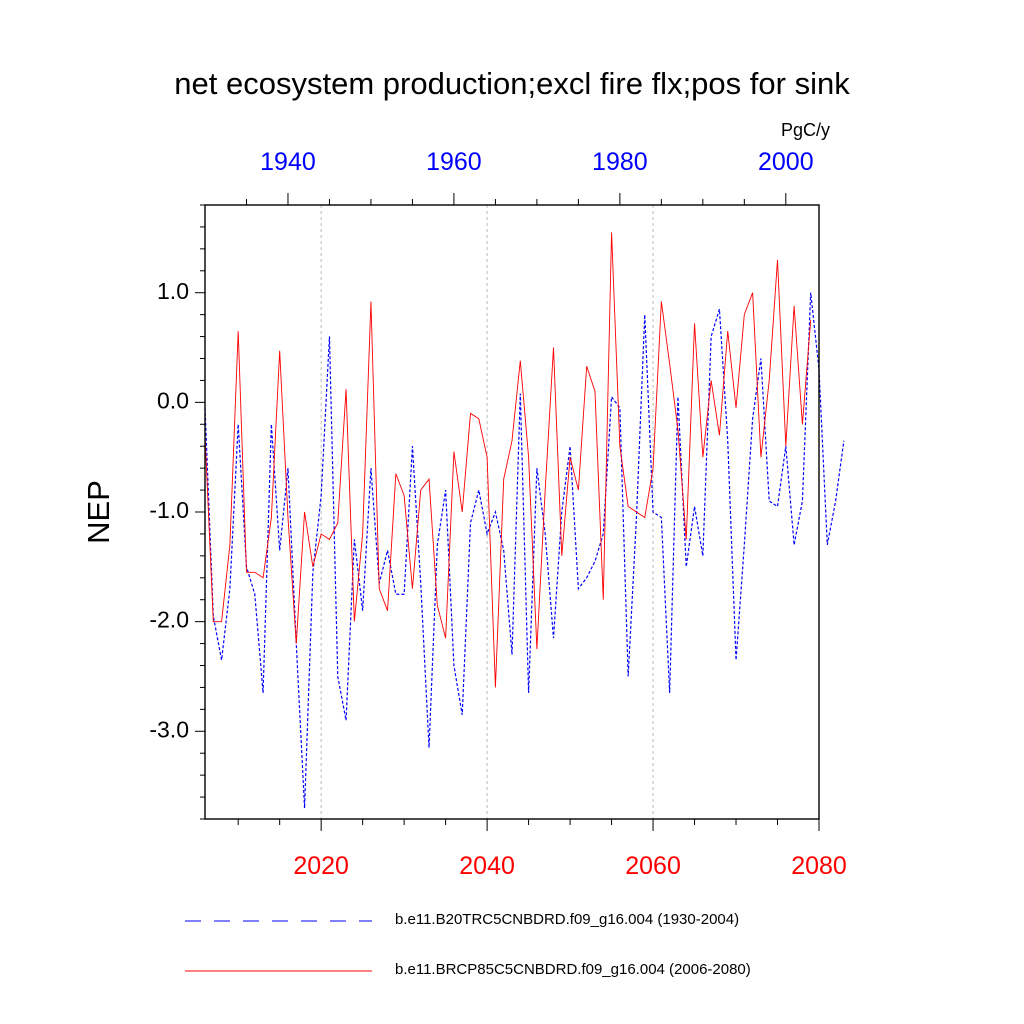 This screenshot has height=1024, width=1024. I want to click on units-label: PgC/y, so click(805, 130).